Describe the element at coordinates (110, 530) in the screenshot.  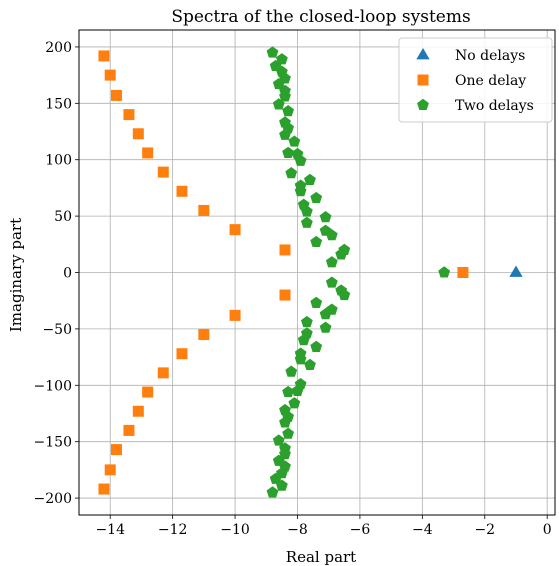
I see `x-tick-label: −14` at that location.